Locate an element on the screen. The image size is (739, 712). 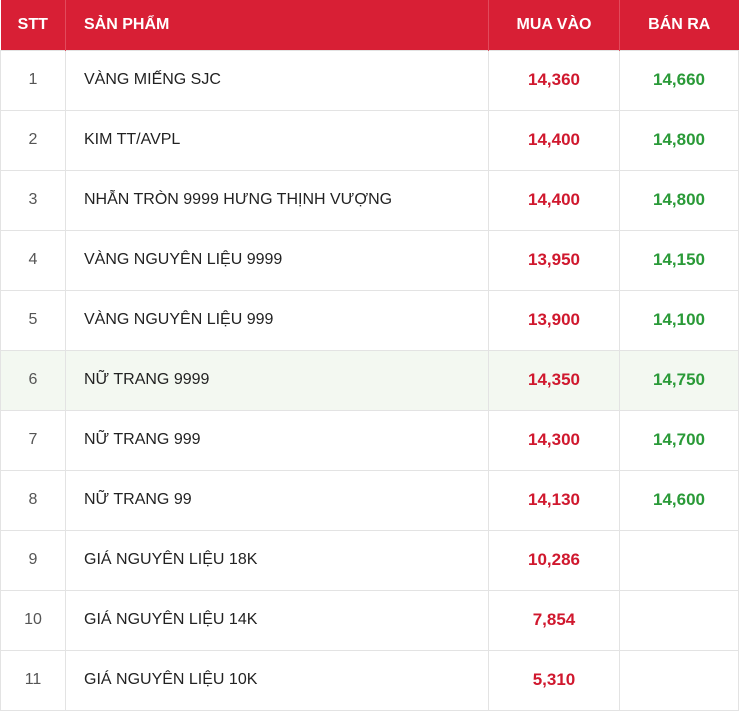
product-name: NỮ TRANG 999 is located at coordinates (277, 439).